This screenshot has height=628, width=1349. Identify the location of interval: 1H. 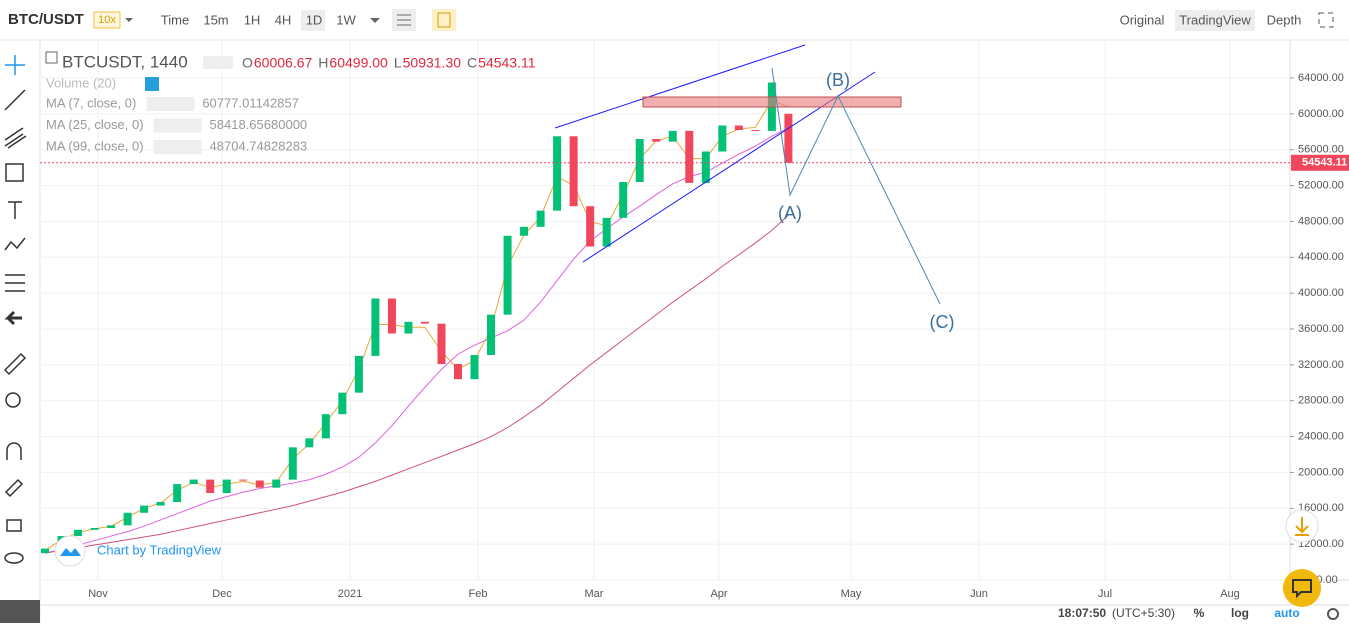
(252, 19).